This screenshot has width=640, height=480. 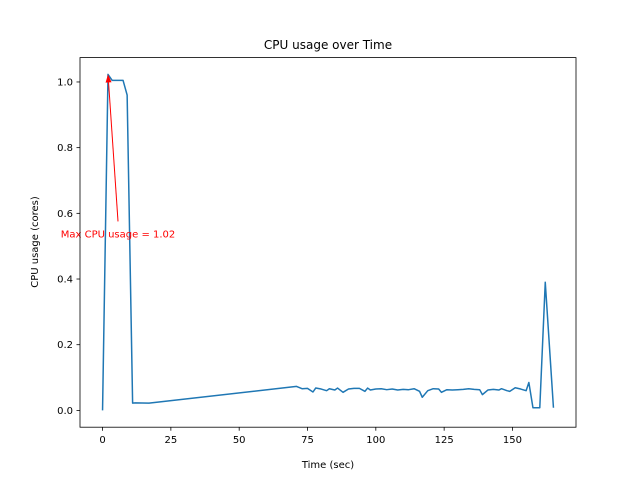 I want to click on y-tick-label: 0.6, so click(x=65, y=214).